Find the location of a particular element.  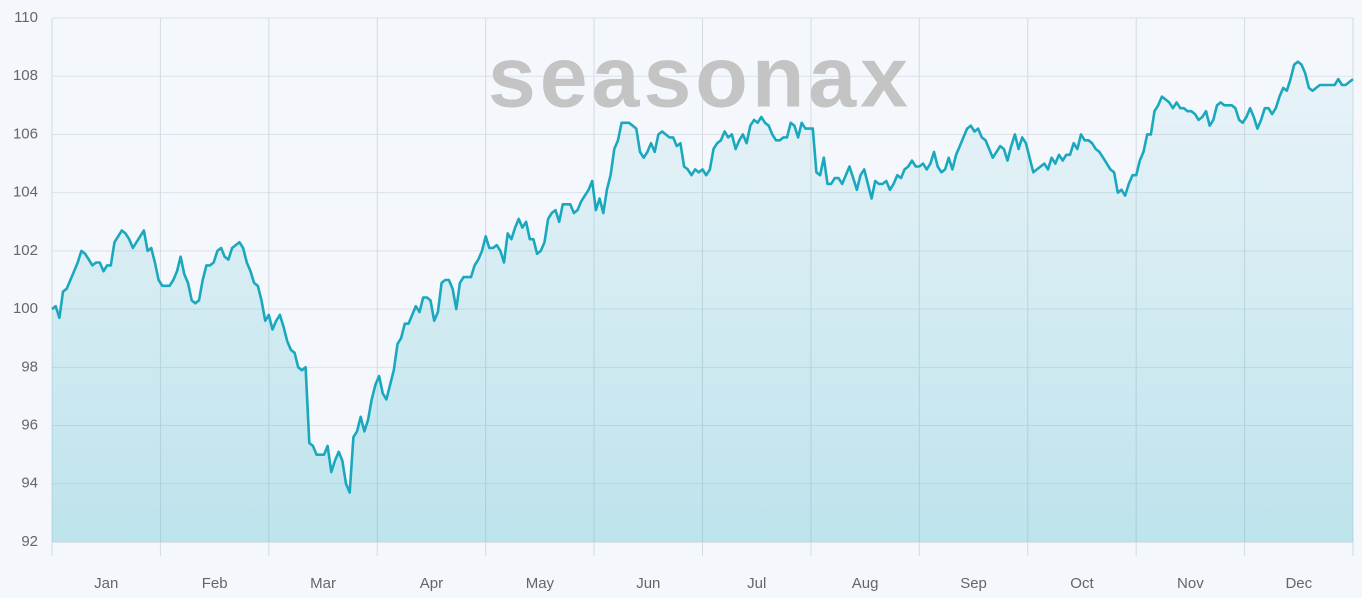

x-tick-label: Feb is located at coordinates (215, 583).